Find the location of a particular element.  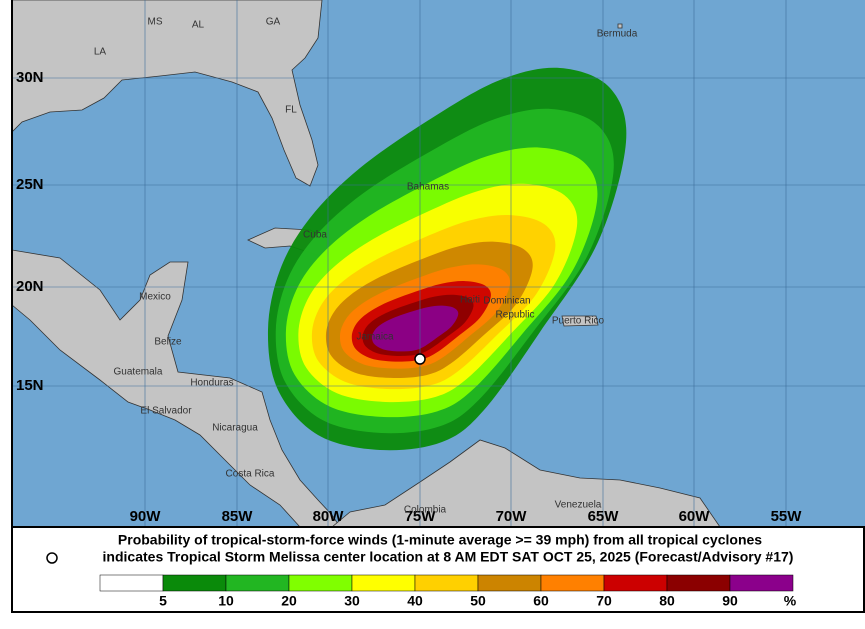

legend-tick: 80 is located at coordinates (667, 601).